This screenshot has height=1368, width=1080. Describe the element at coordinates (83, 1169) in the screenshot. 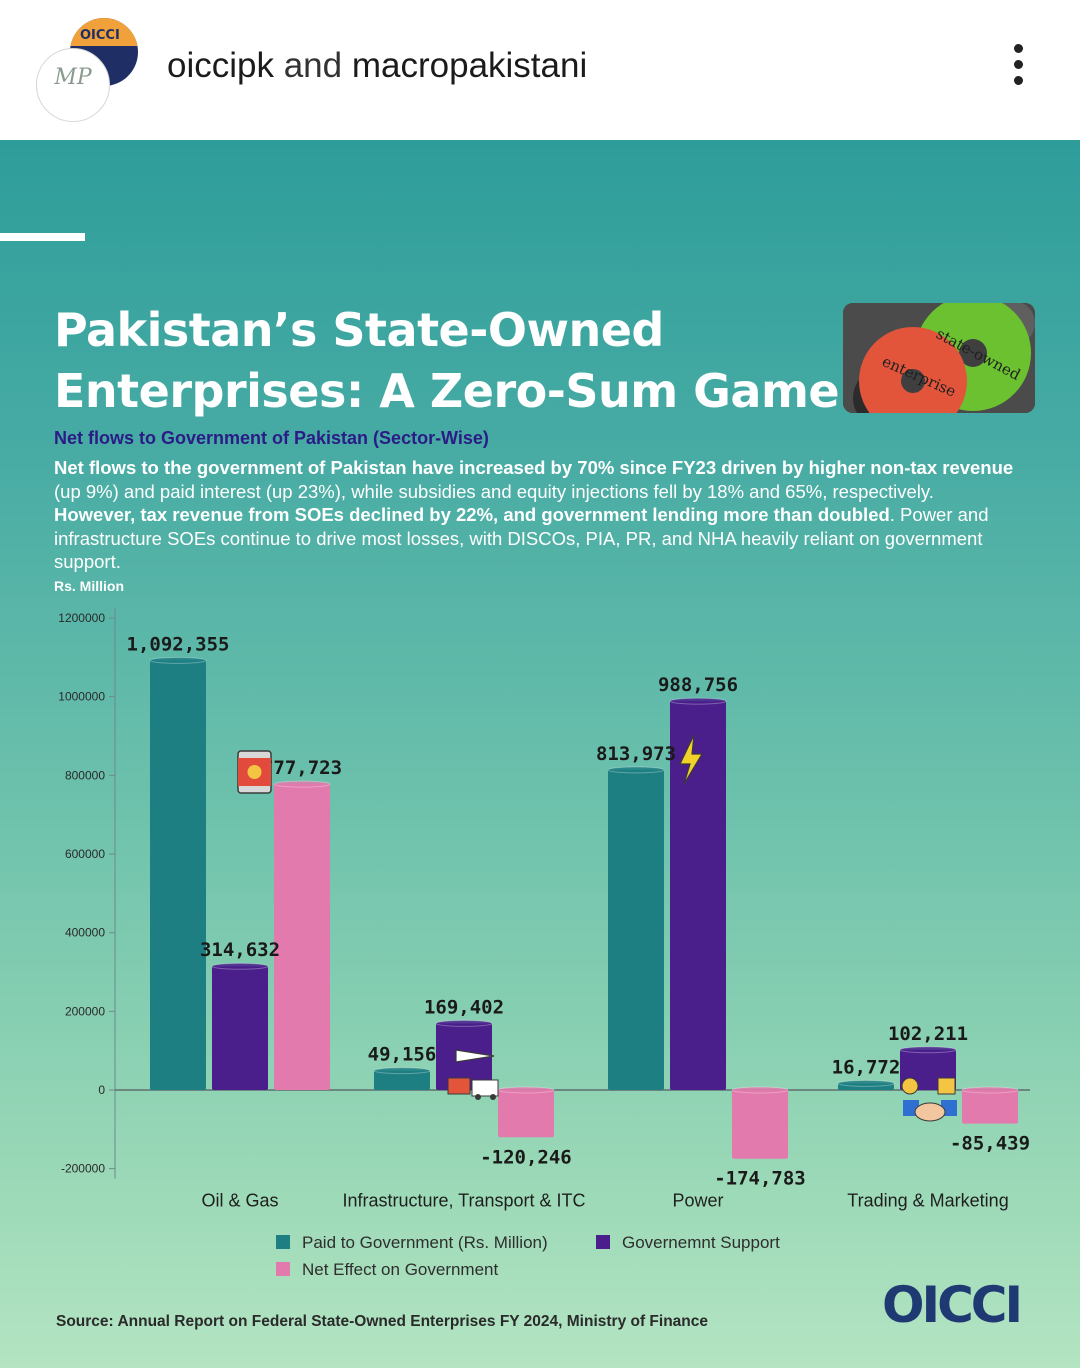

I see `y-tick-label: -200000` at that location.